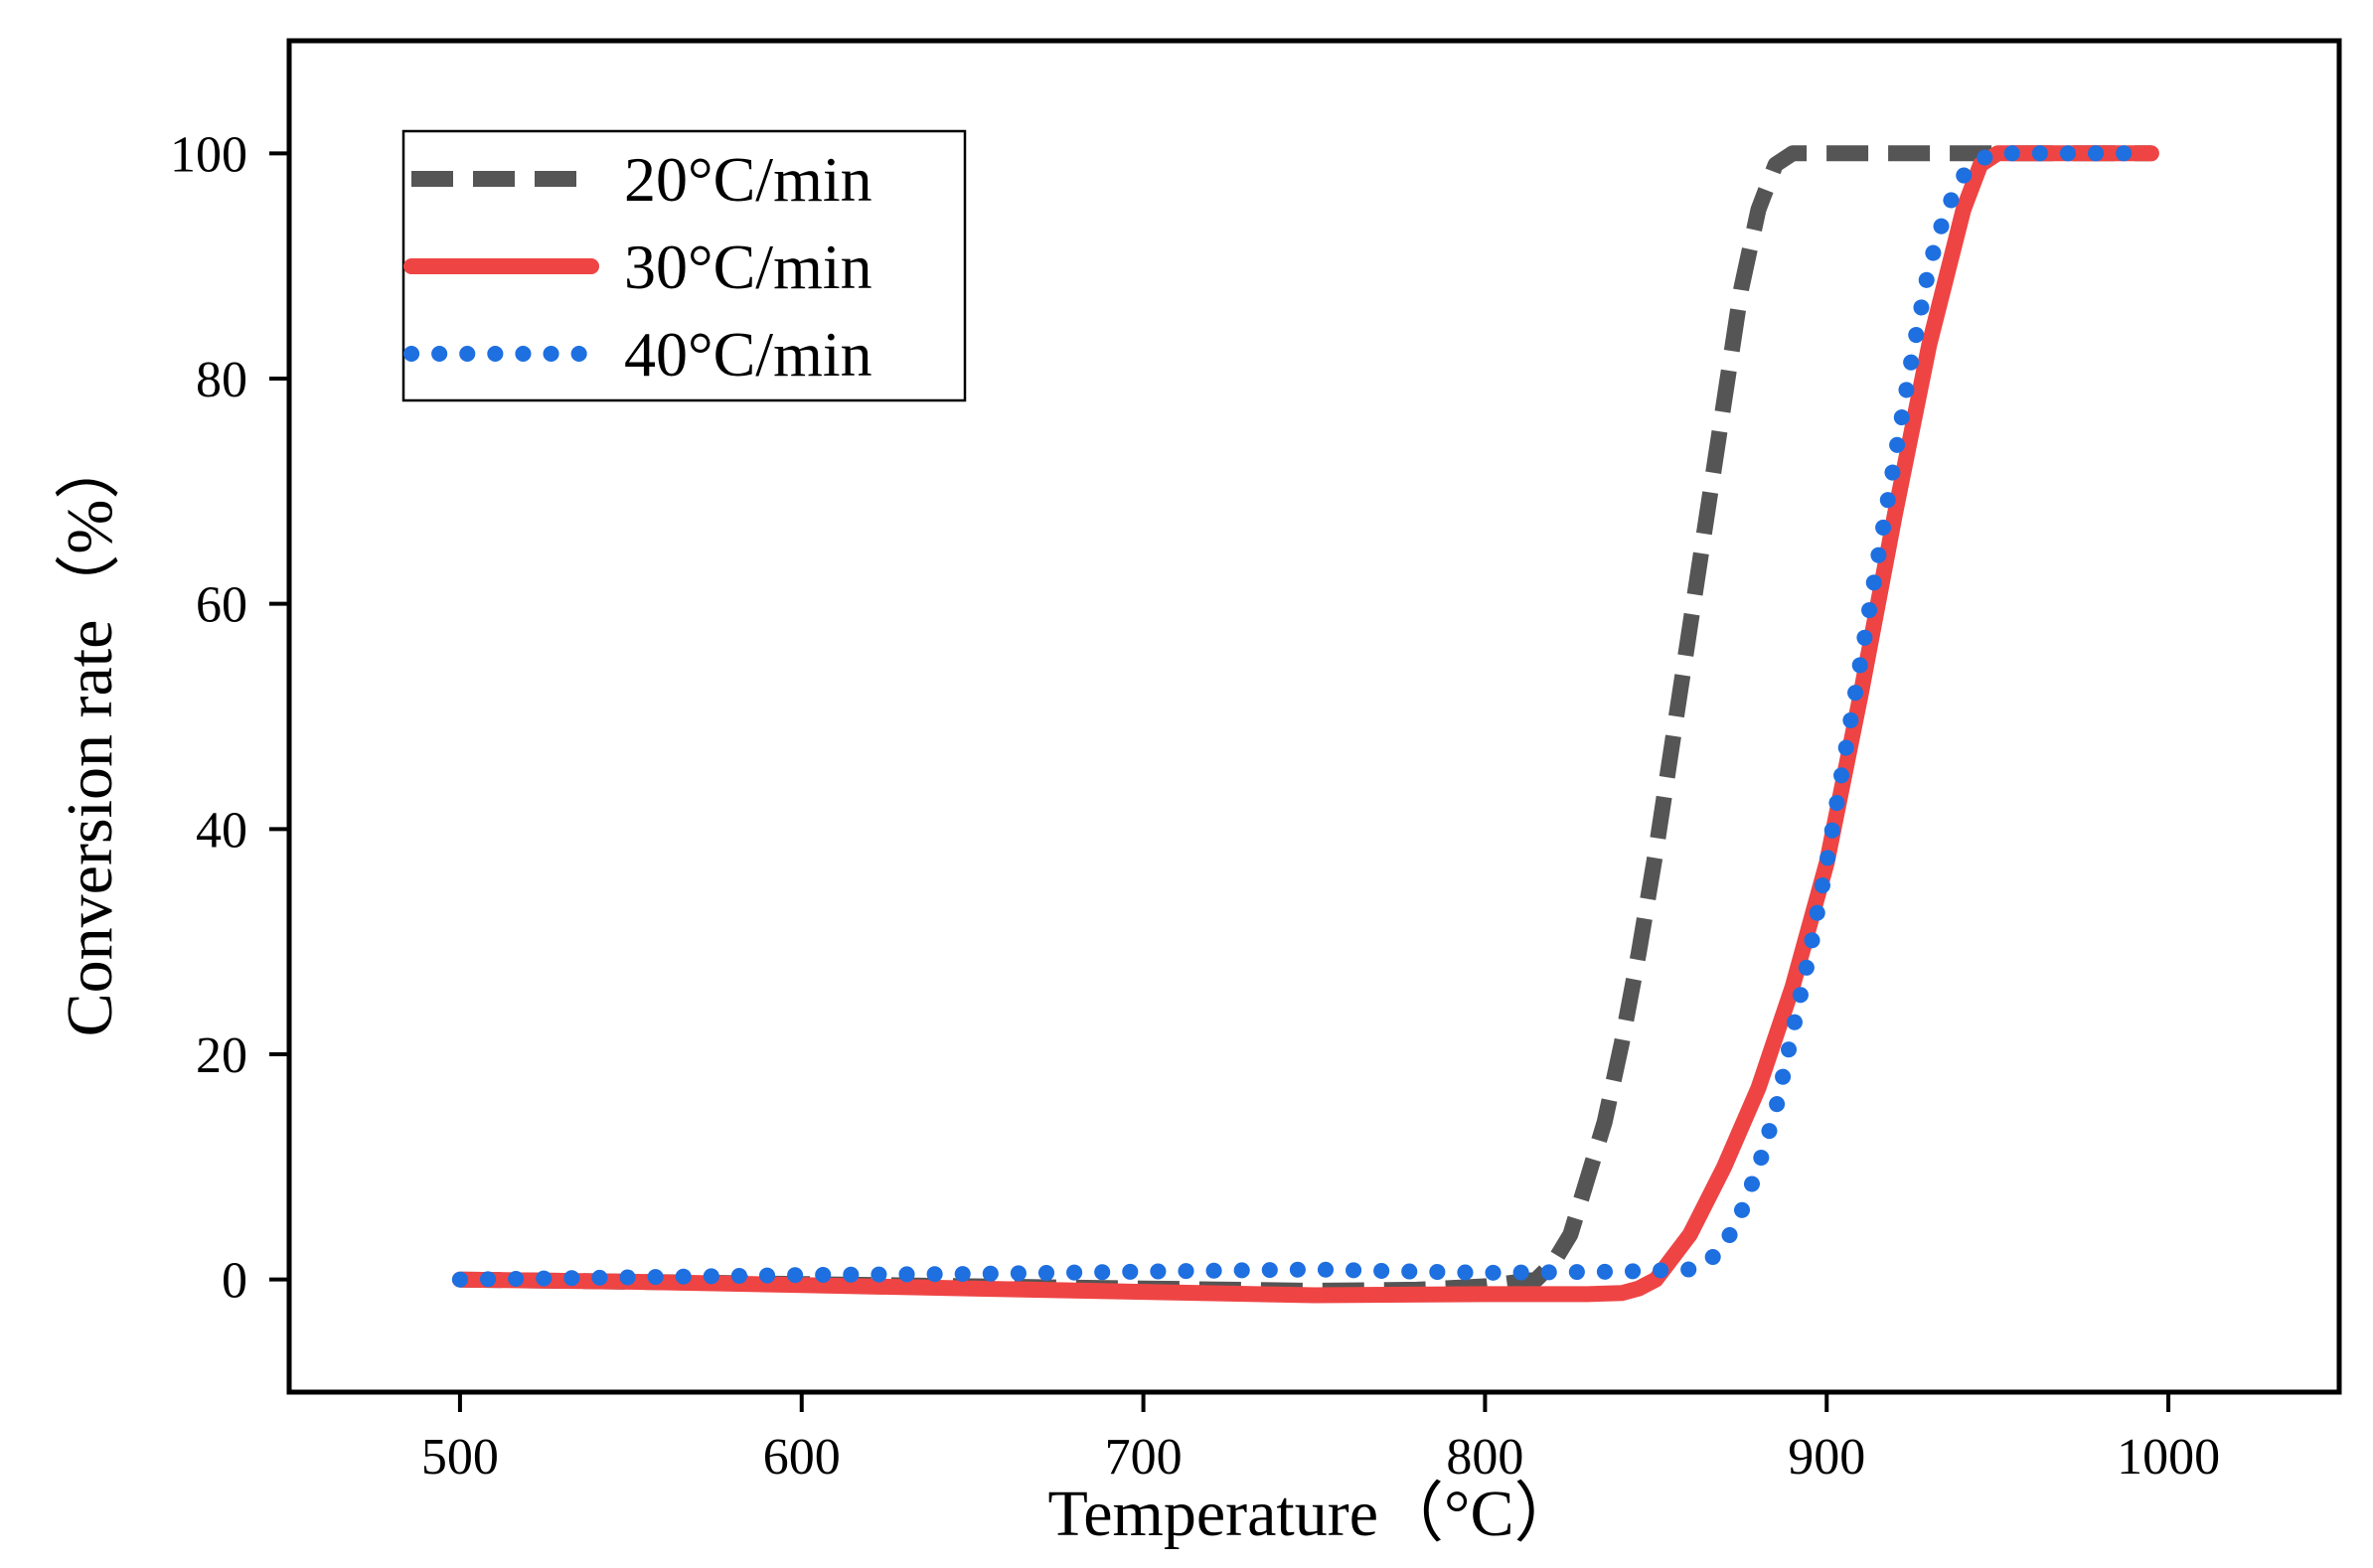  Describe the element at coordinates (1144, 1458) in the screenshot. I see `x-tick-label: 700` at that location.